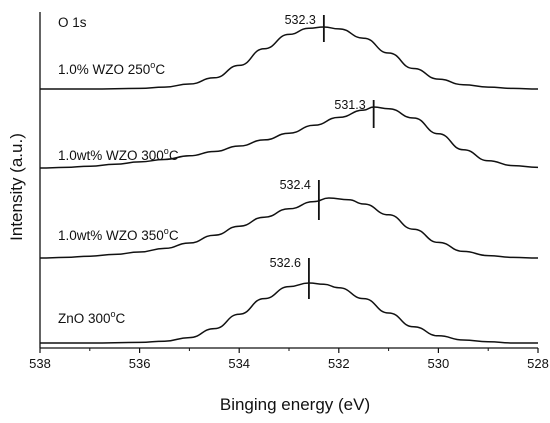 The image size is (550, 423). What do you see at coordinates (72, 22) in the screenshot?
I see `panel-label: O 1s` at bounding box center [72, 22].